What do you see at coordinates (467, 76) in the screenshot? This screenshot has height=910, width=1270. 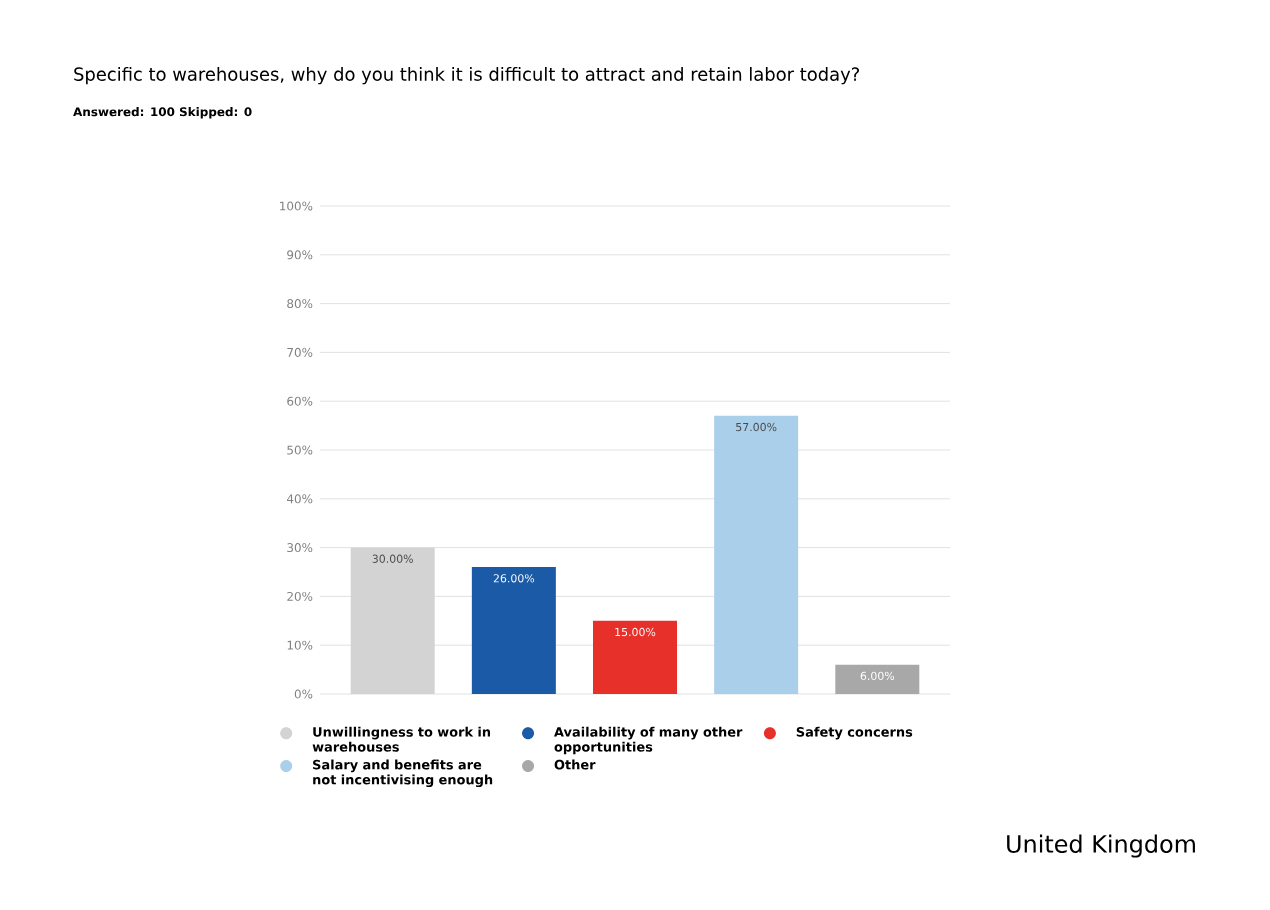 I see `chart-title: Specific to warehouses, why do you think it is difficult to attract and retain labor today?` at bounding box center [467, 76].